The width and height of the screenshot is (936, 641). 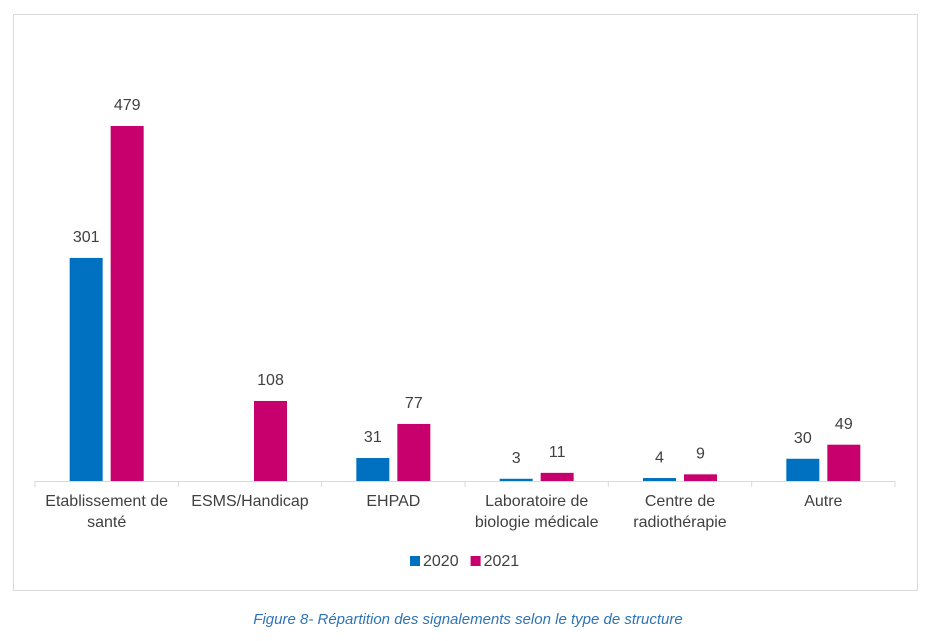 What do you see at coordinates (557, 452) in the screenshot?
I see `data-label: 11` at bounding box center [557, 452].